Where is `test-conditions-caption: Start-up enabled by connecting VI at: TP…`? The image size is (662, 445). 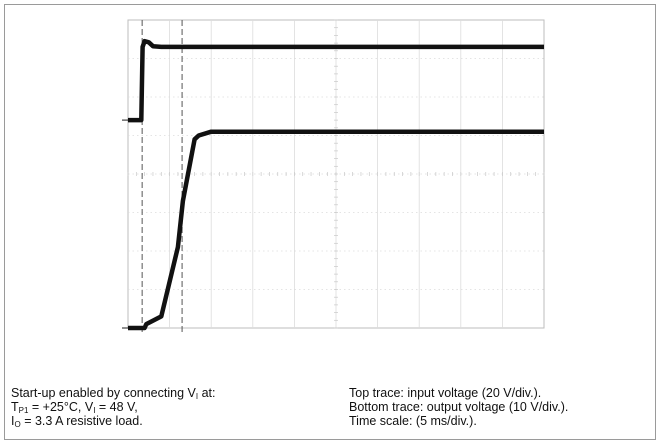
test-conditions-caption: Start-up enabled by connecting VI at: TP… is located at coordinates (171, 407).